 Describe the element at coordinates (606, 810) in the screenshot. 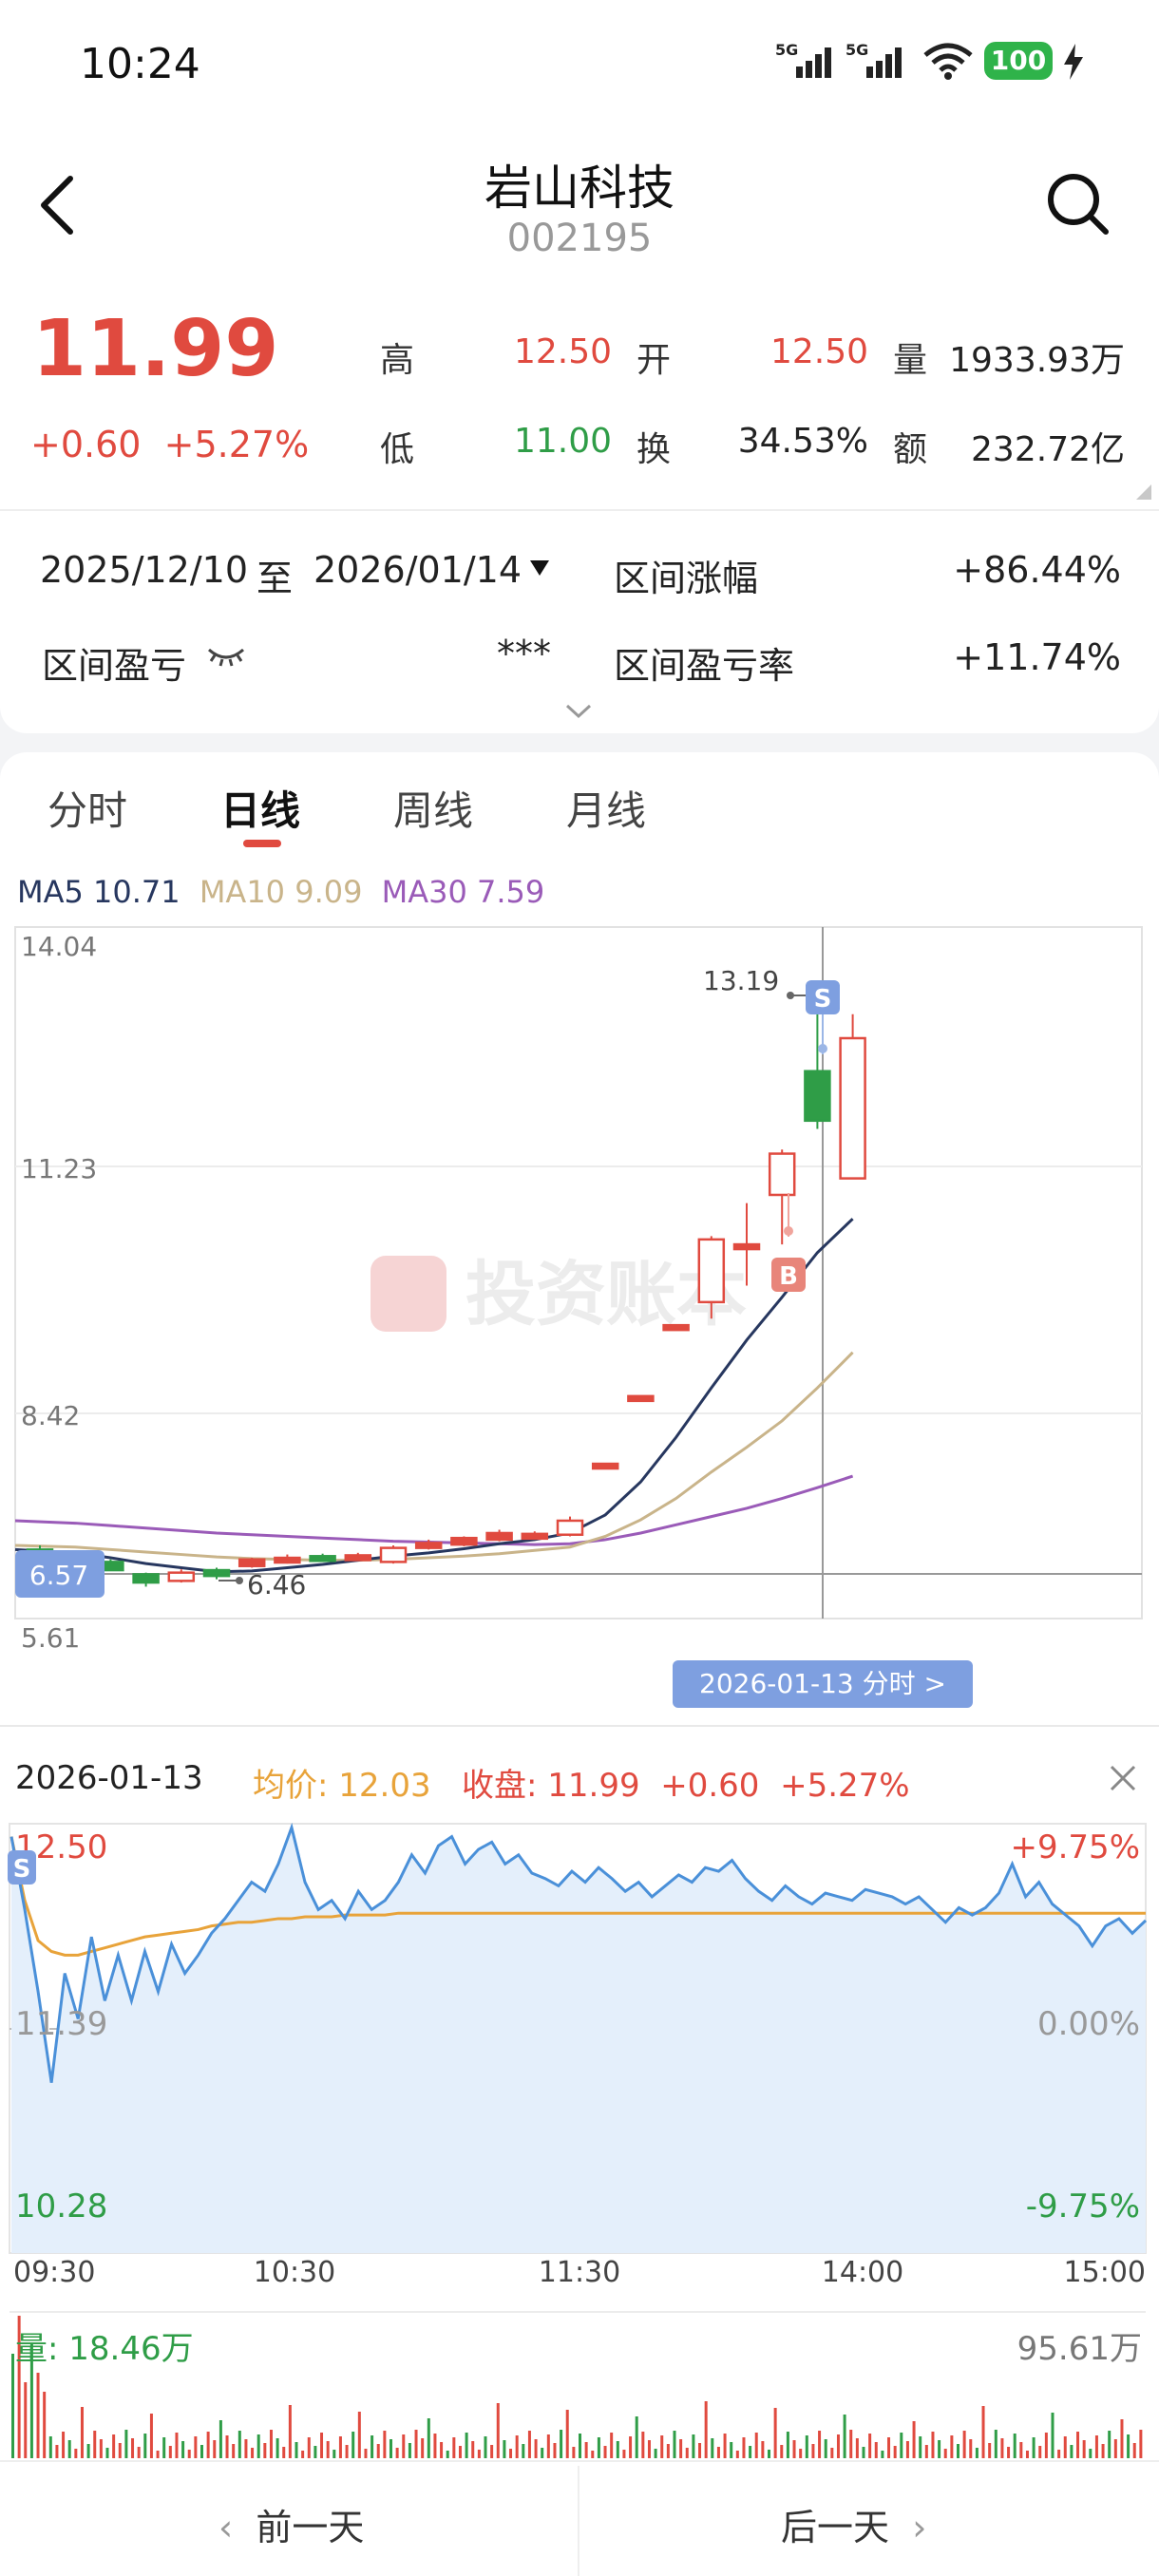

I see `tab-monthly: 月线` at that location.